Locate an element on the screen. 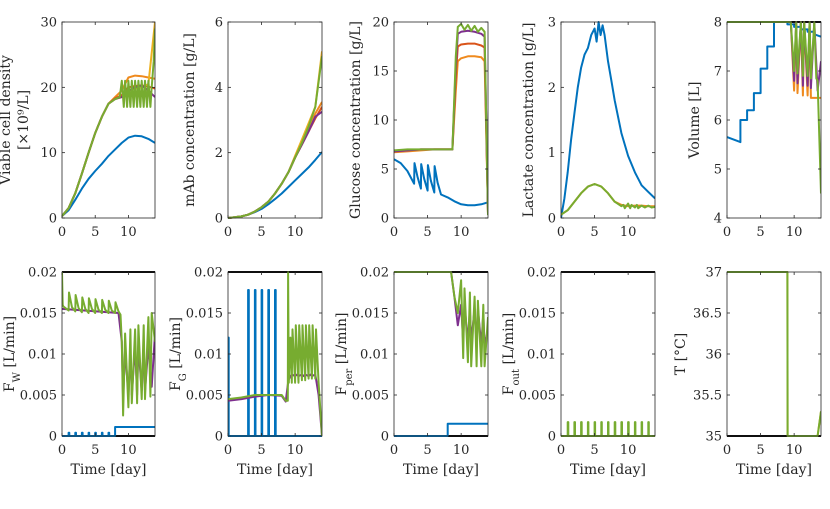  y-axis-label: Lactate concentration [g/L] is located at coordinates (529, 120).